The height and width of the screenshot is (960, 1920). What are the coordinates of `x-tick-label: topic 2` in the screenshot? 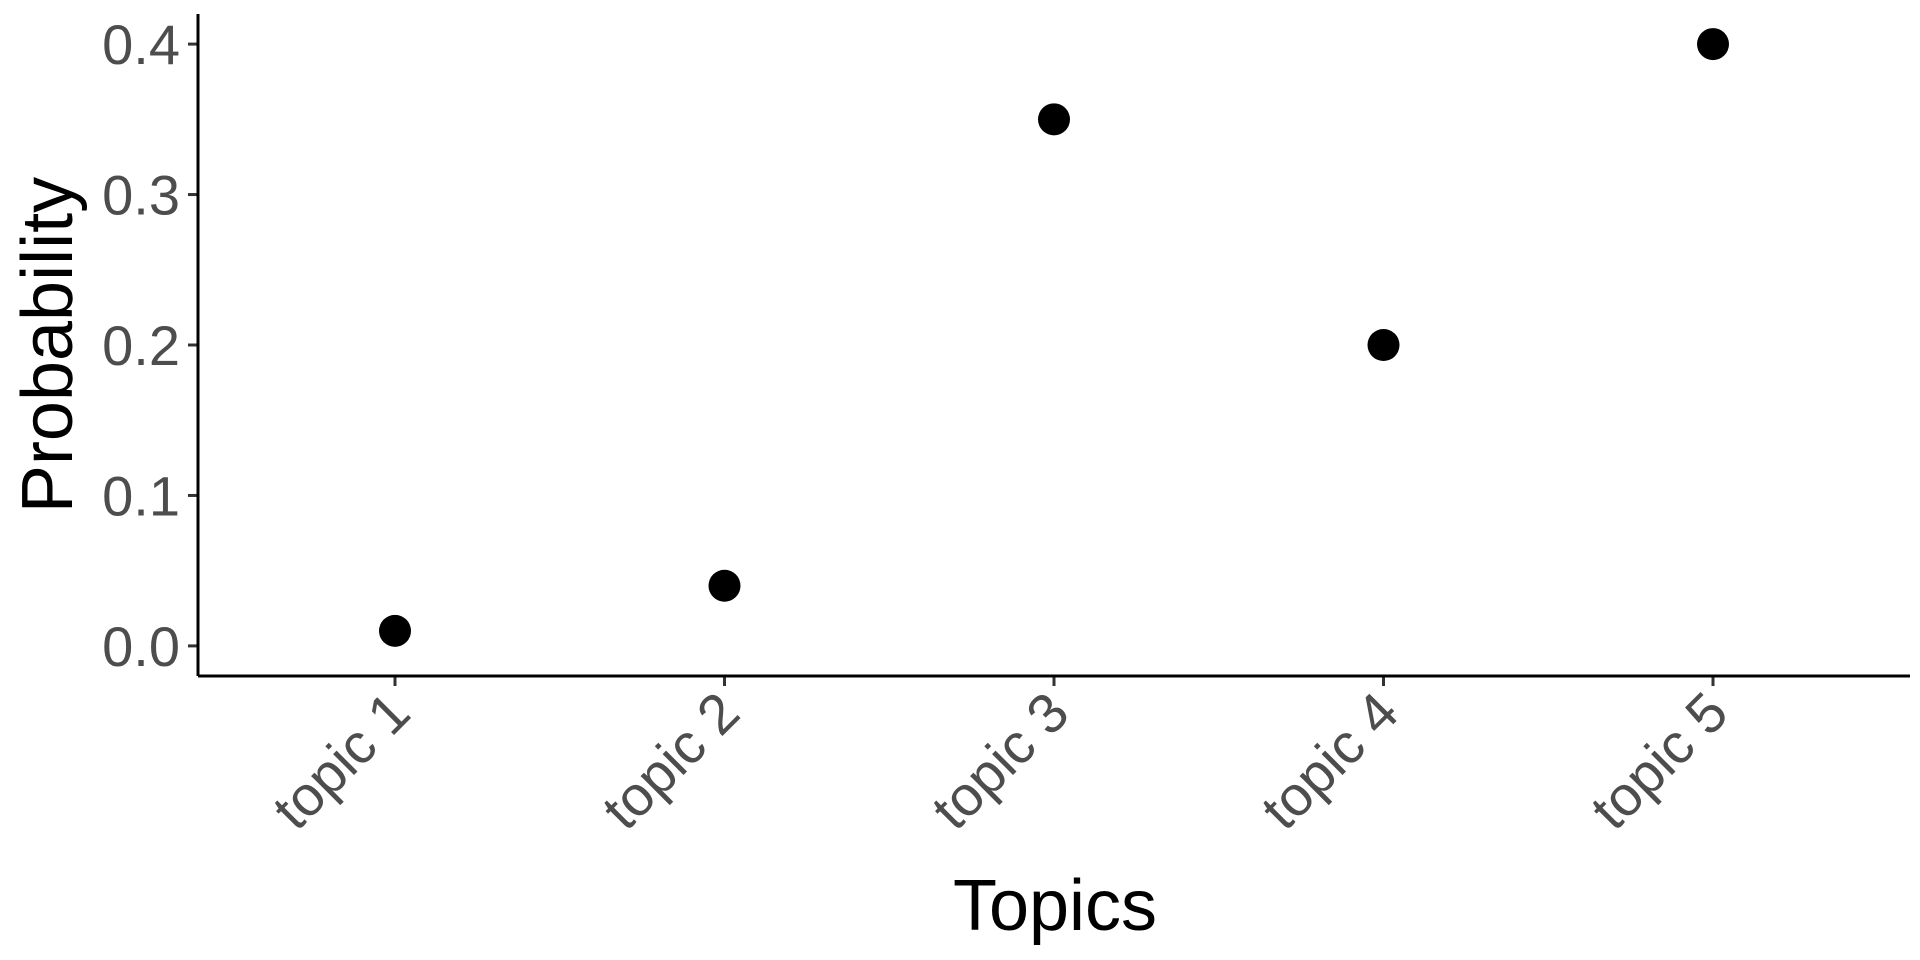 It's located at (670, 760).